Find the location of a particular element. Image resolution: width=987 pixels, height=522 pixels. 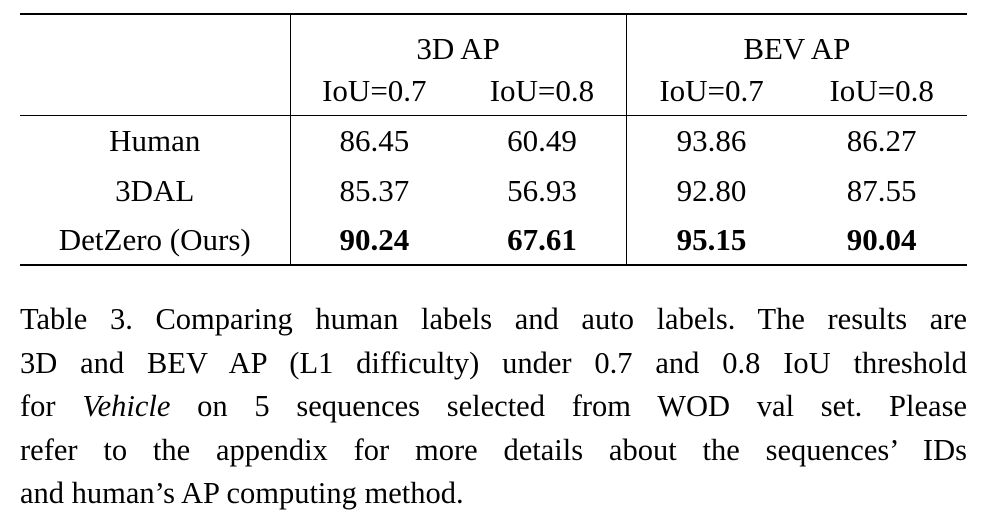

corner-cell is located at coordinates (155, 40).